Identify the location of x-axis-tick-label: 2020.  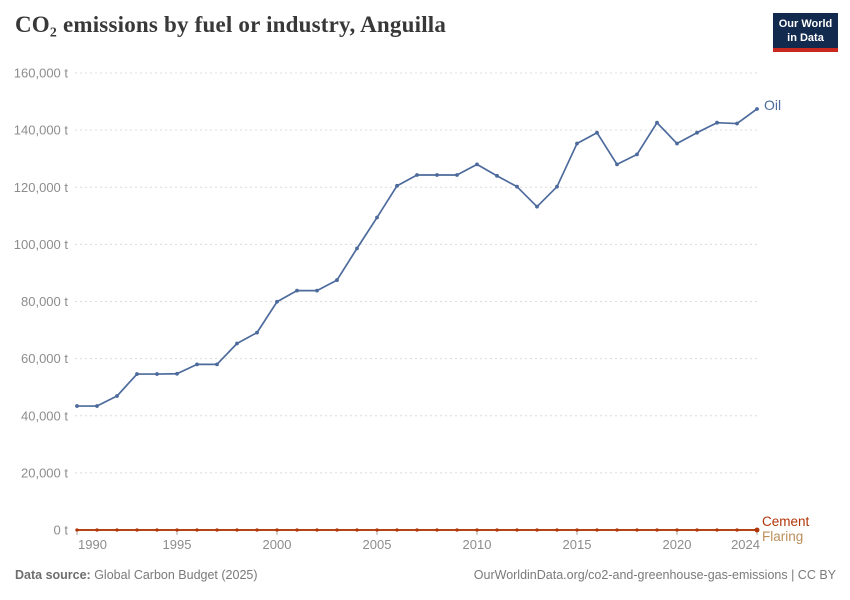
(677, 544).